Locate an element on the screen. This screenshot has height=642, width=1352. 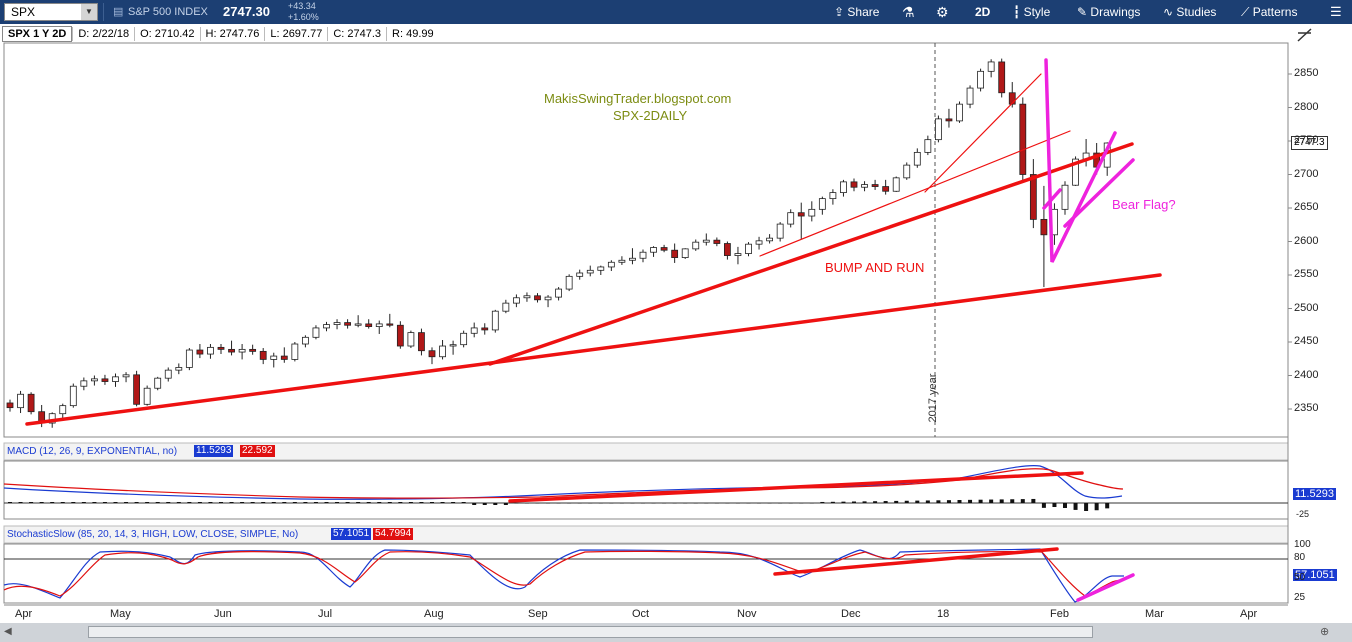
scrollbar-thumb is located at coordinates (590, 632).